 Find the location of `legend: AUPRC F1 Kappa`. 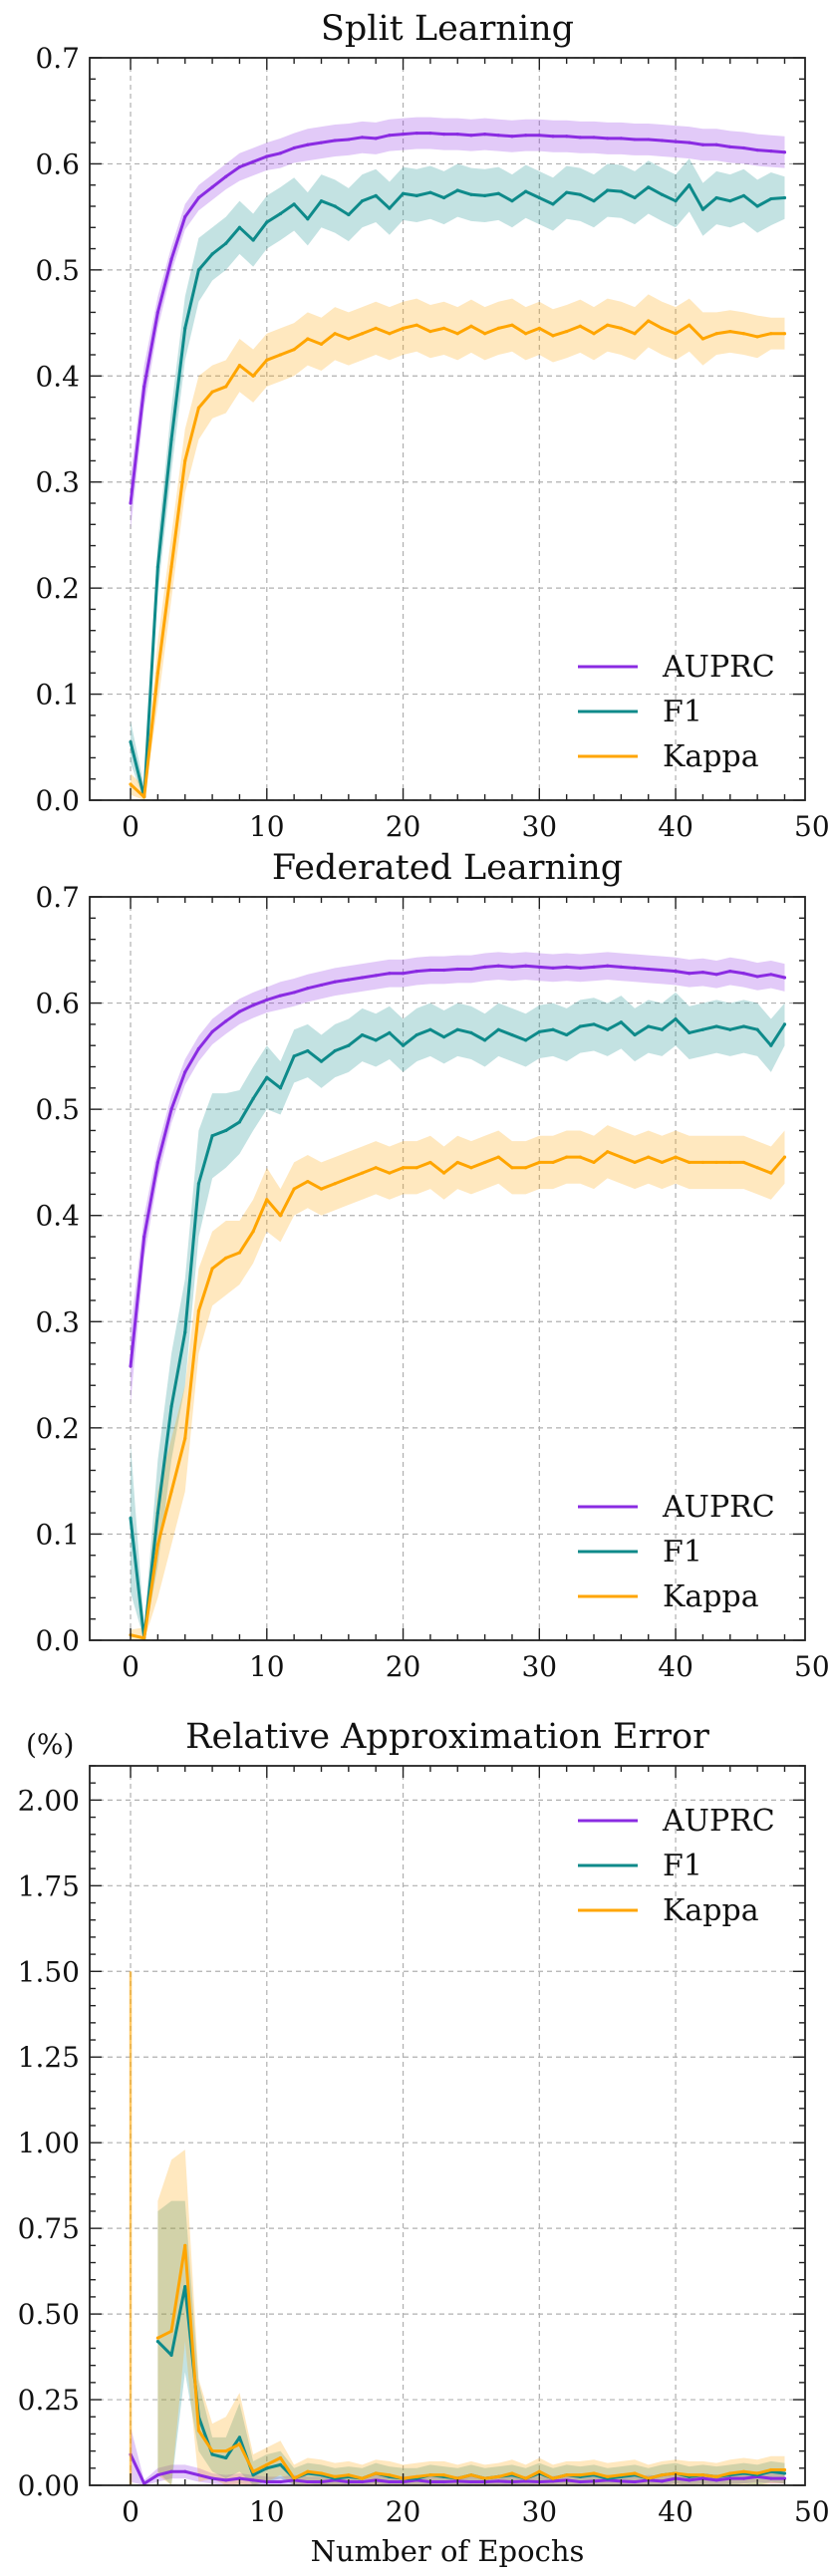

legend: AUPRC F1 Kappa is located at coordinates (676, 1866).